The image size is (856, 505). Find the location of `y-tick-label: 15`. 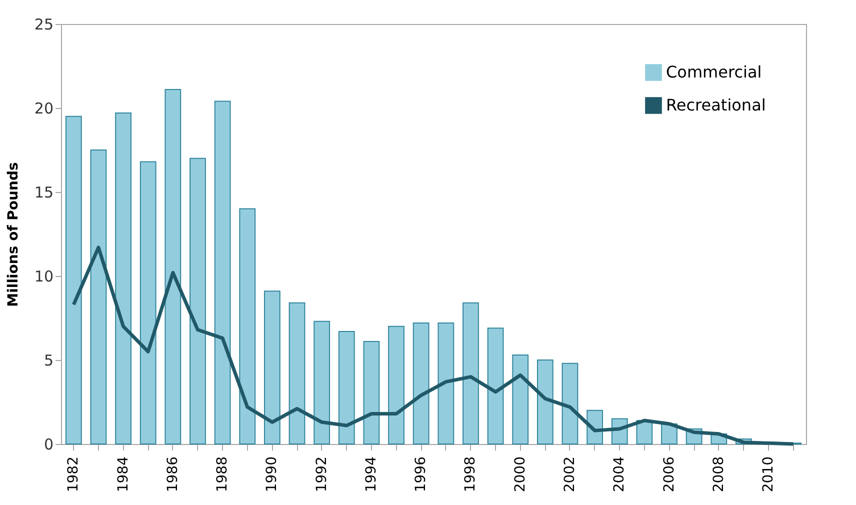

y-tick-label: 15 is located at coordinates (44, 193).